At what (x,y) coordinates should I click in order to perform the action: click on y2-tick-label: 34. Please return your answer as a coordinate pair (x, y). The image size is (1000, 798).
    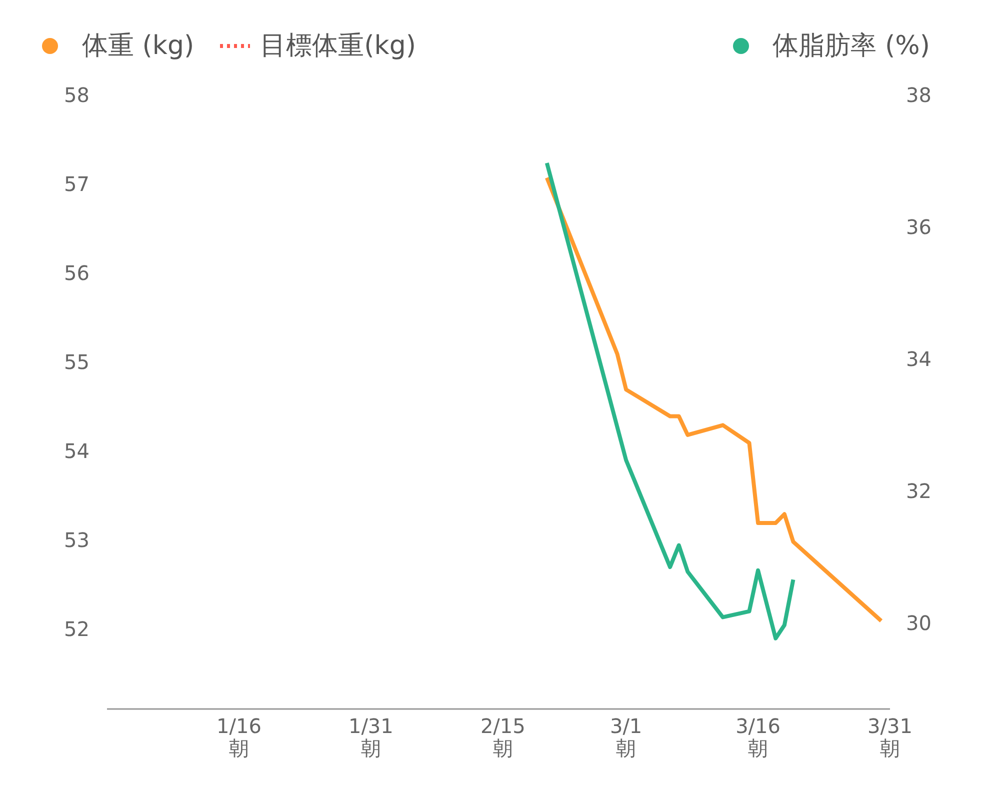
    Looking at the image, I should click on (919, 359).